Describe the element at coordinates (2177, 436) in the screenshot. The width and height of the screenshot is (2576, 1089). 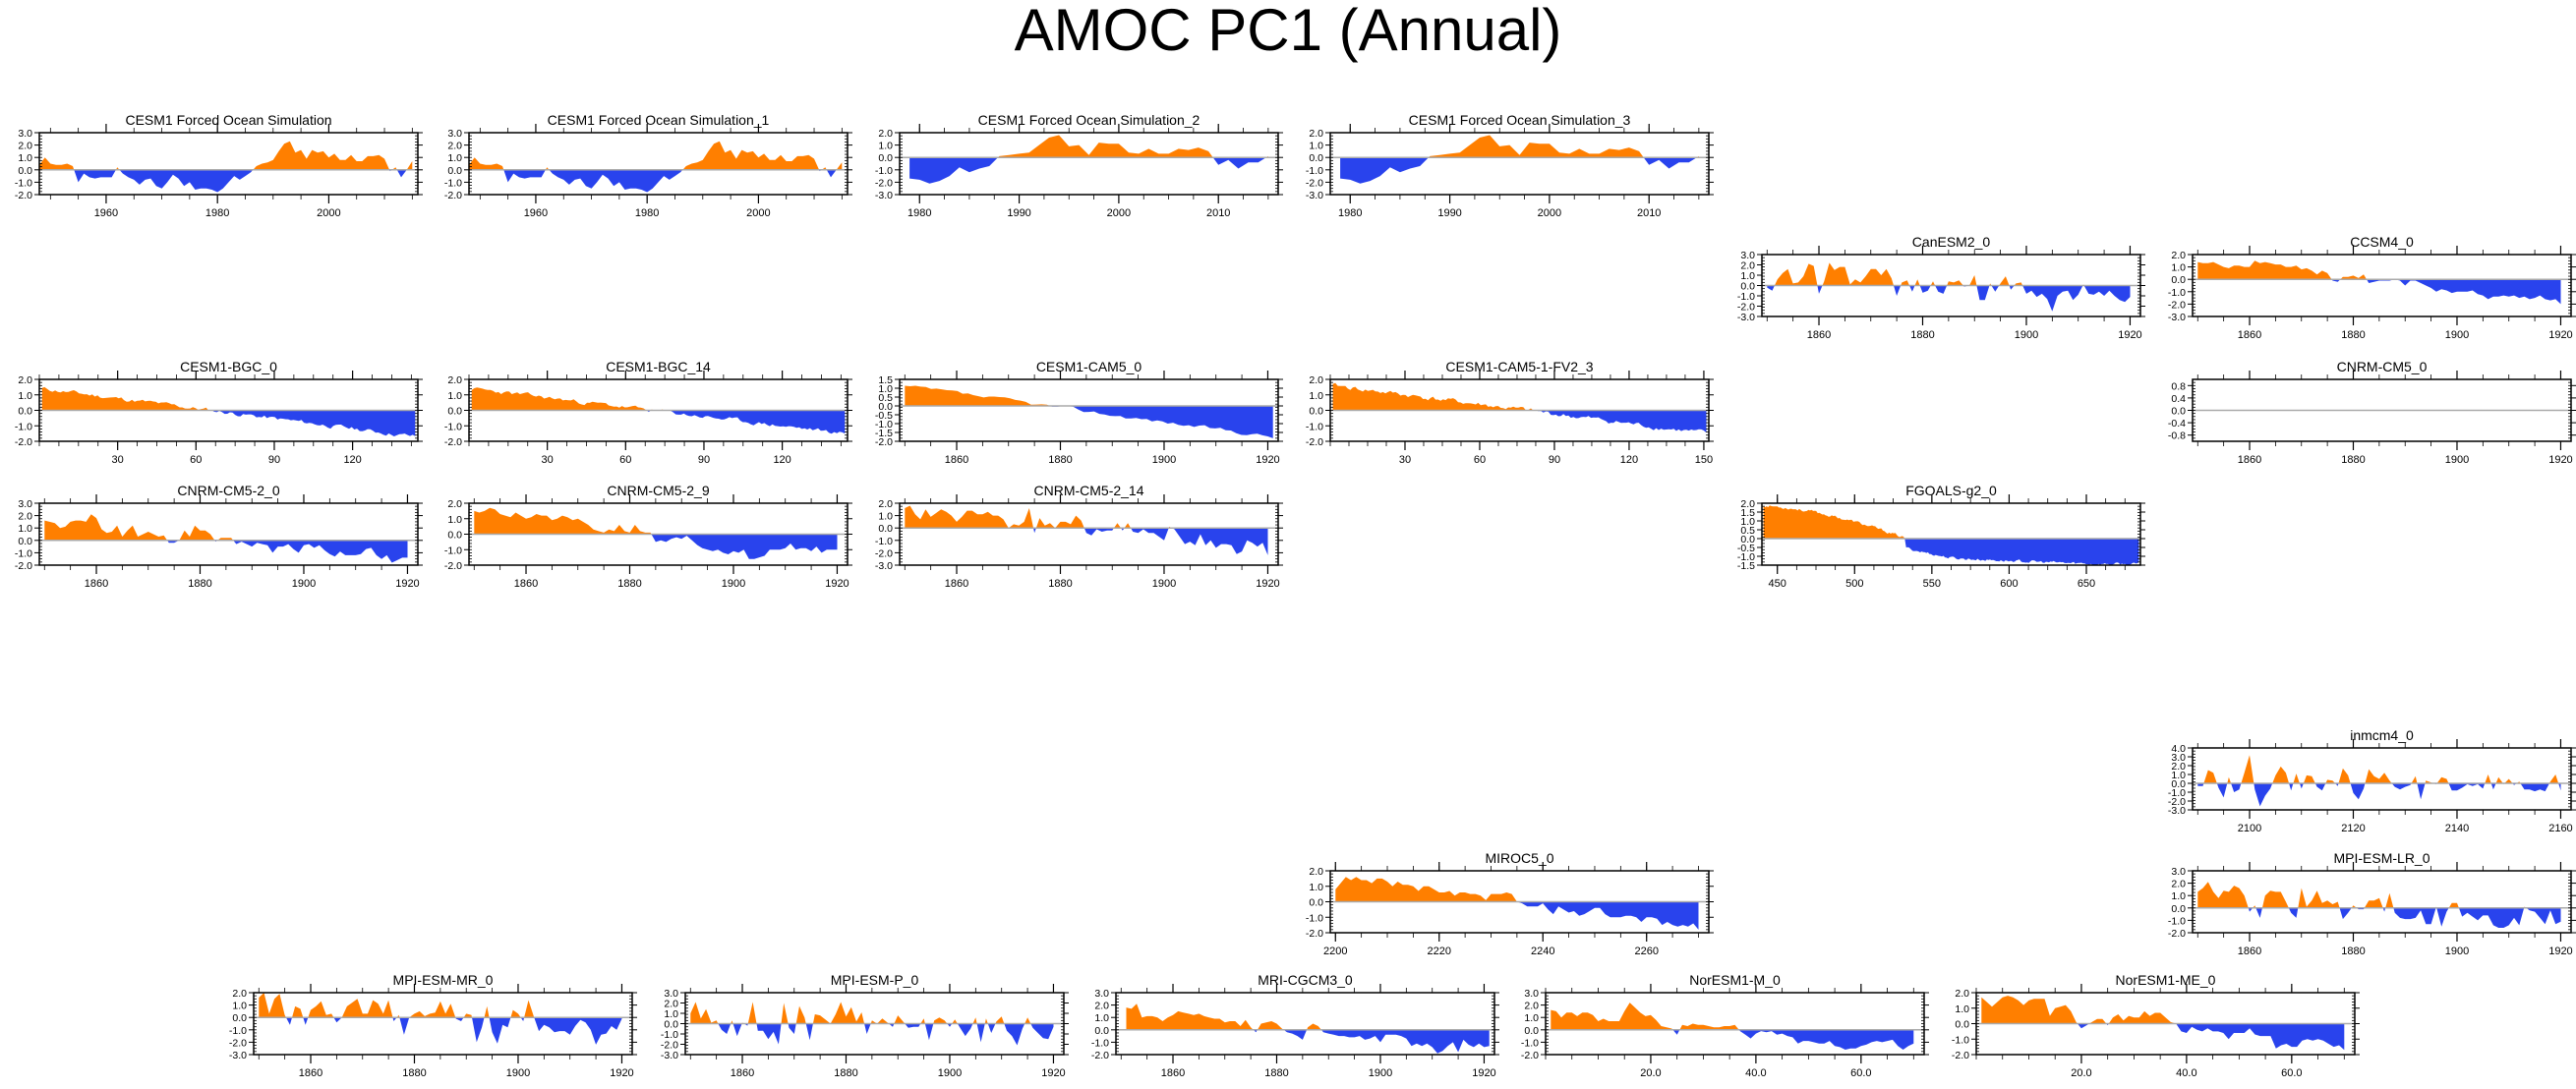
I see `y-tick-label: -0.8` at that location.